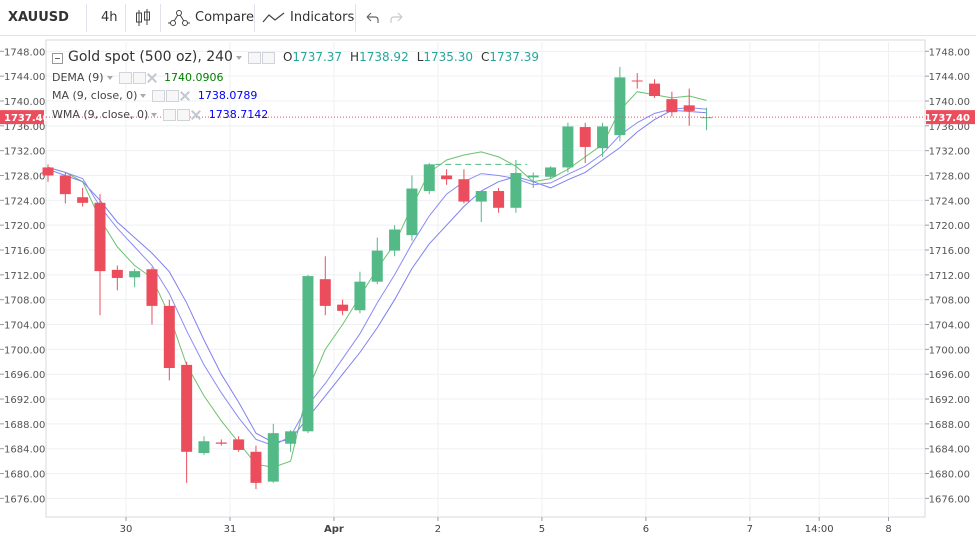  What do you see at coordinates (287, 57) in the screenshot?
I see `open-label: O` at bounding box center [287, 57].